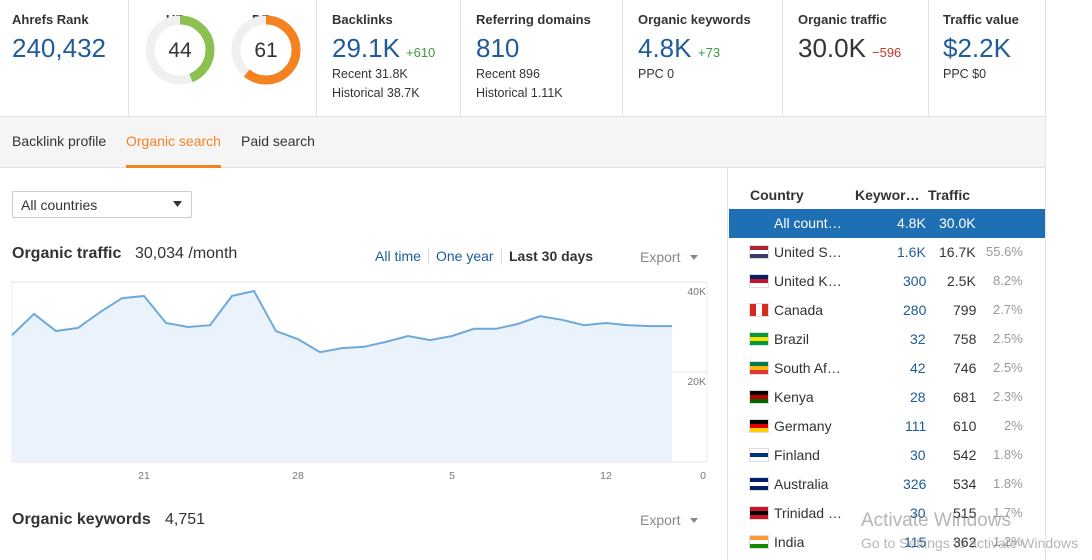 This screenshot has width=1092, height=560. What do you see at coordinates (59, 205) in the screenshot?
I see `select-label: All countries` at bounding box center [59, 205].